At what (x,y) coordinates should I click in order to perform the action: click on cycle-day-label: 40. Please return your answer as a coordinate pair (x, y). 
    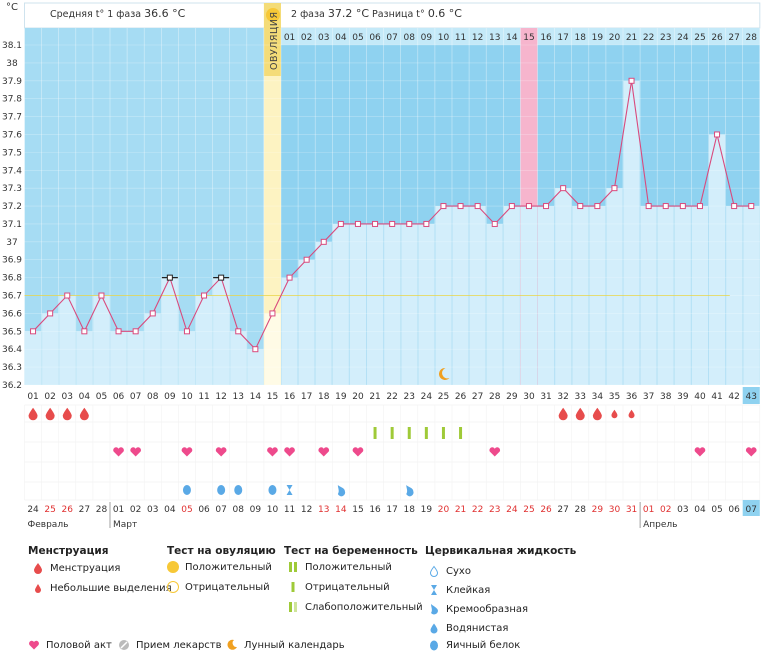
    Looking at the image, I should click on (700, 397).